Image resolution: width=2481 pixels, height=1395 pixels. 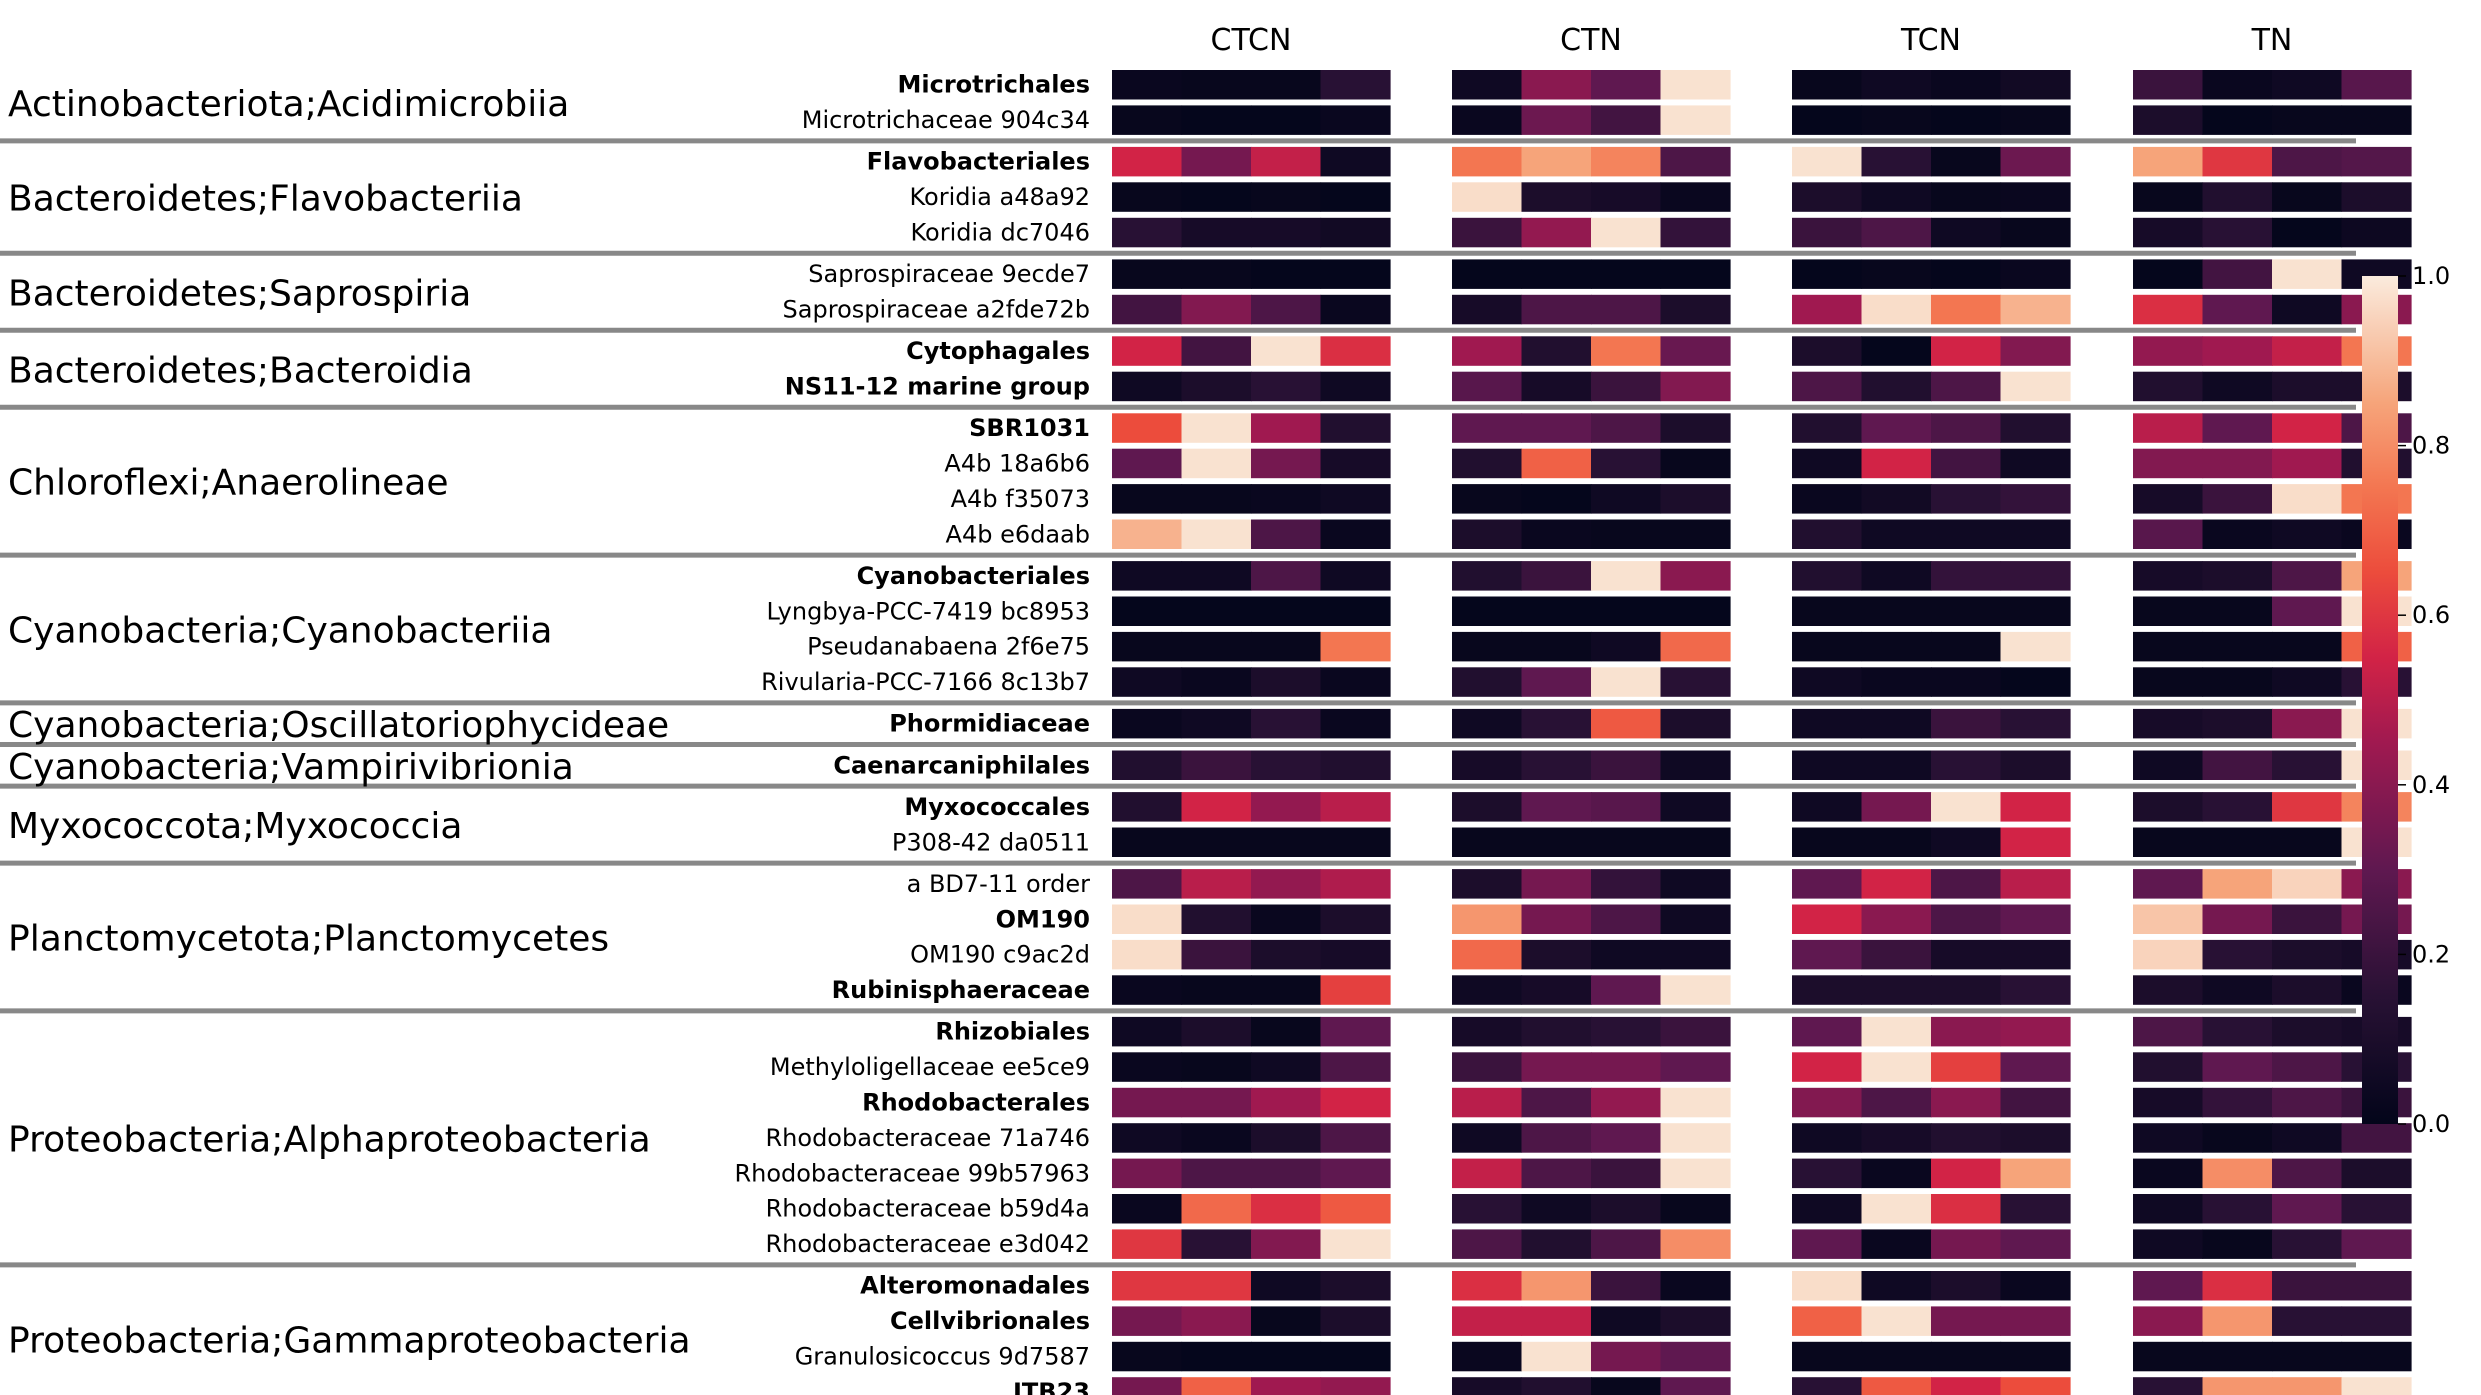 I want to click on row-label: Rubinisphaeraceae, so click(x=961, y=990).